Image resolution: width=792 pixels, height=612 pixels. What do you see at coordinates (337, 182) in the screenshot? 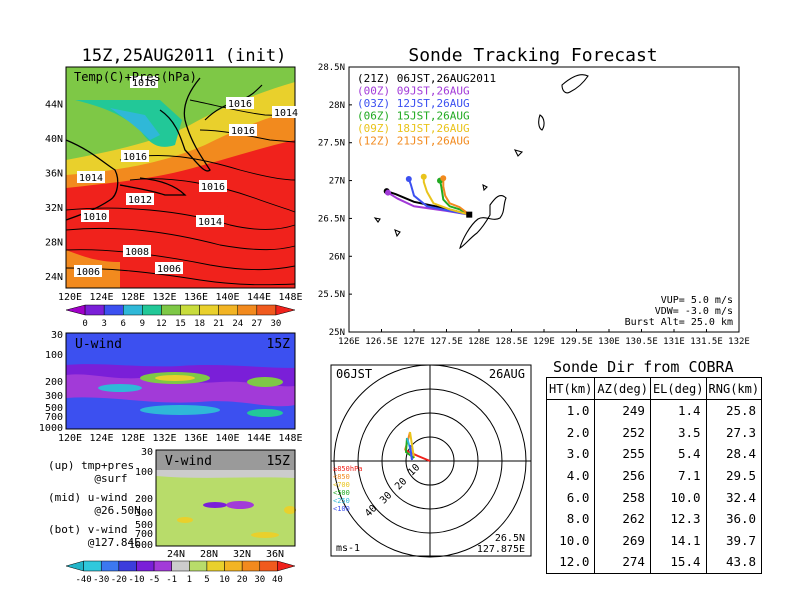
I see `track-y-tick: 27N` at bounding box center [337, 182].